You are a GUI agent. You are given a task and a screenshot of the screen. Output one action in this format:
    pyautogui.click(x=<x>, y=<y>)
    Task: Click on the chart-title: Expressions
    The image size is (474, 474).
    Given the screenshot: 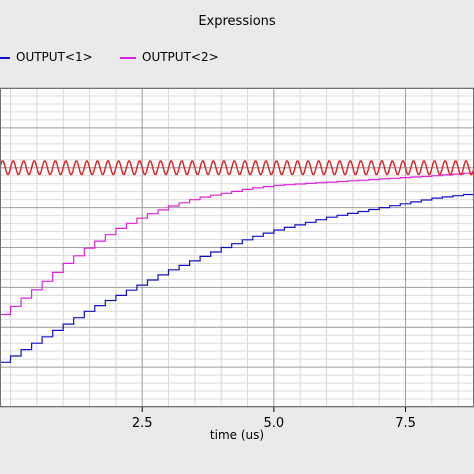 What is the action you would take?
    pyautogui.click(x=237, y=21)
    